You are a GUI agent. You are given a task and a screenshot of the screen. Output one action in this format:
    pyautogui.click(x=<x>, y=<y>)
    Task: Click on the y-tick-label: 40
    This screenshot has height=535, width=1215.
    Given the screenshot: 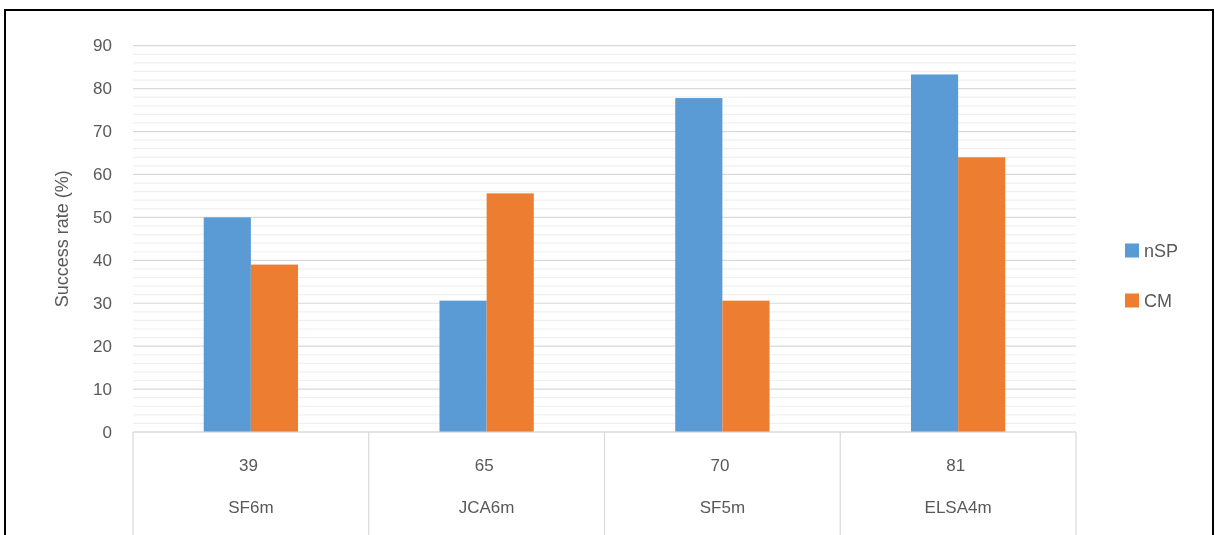 What is the action you would take?
    pyautogui.click(x=102, y=260)
    